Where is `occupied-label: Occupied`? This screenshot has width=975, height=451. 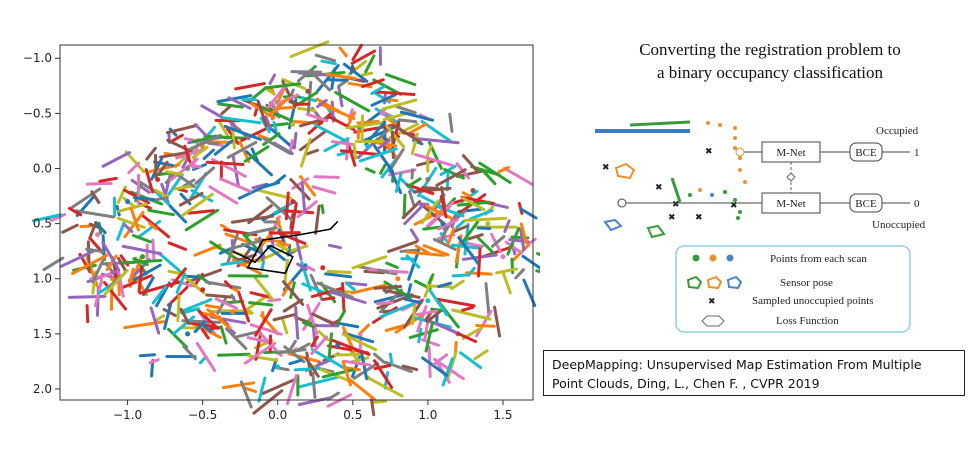
occupied-label: Occupied is located at coordinates (897, 131).